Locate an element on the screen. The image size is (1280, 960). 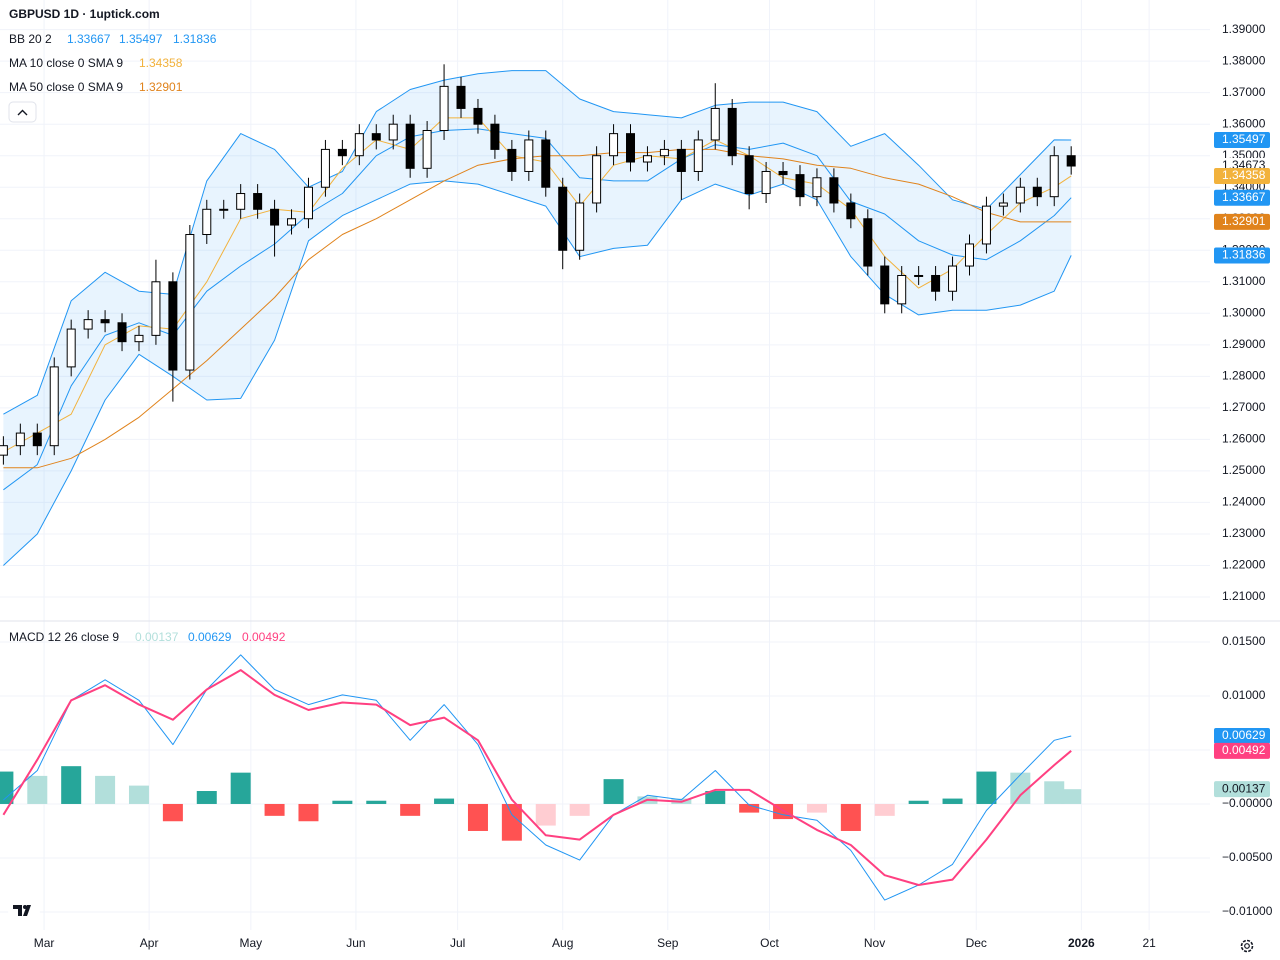
gear-outer is located at coordinates (1247, 946).